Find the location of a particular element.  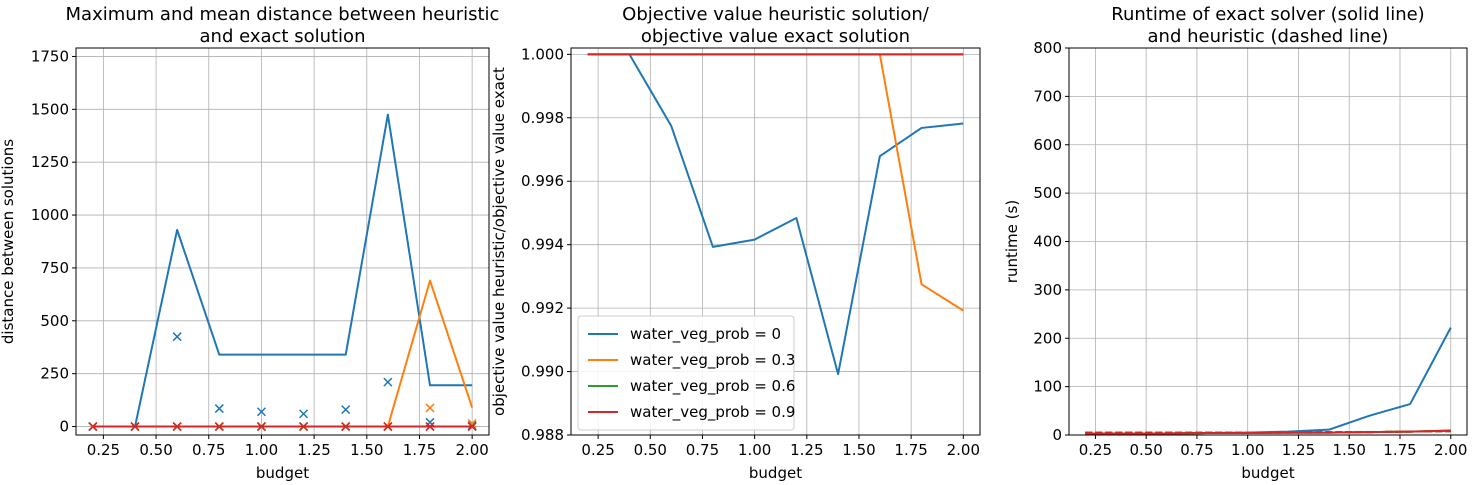

legend-entry: water_veg_prob = 0.3 is located at coordinates (712, 360).